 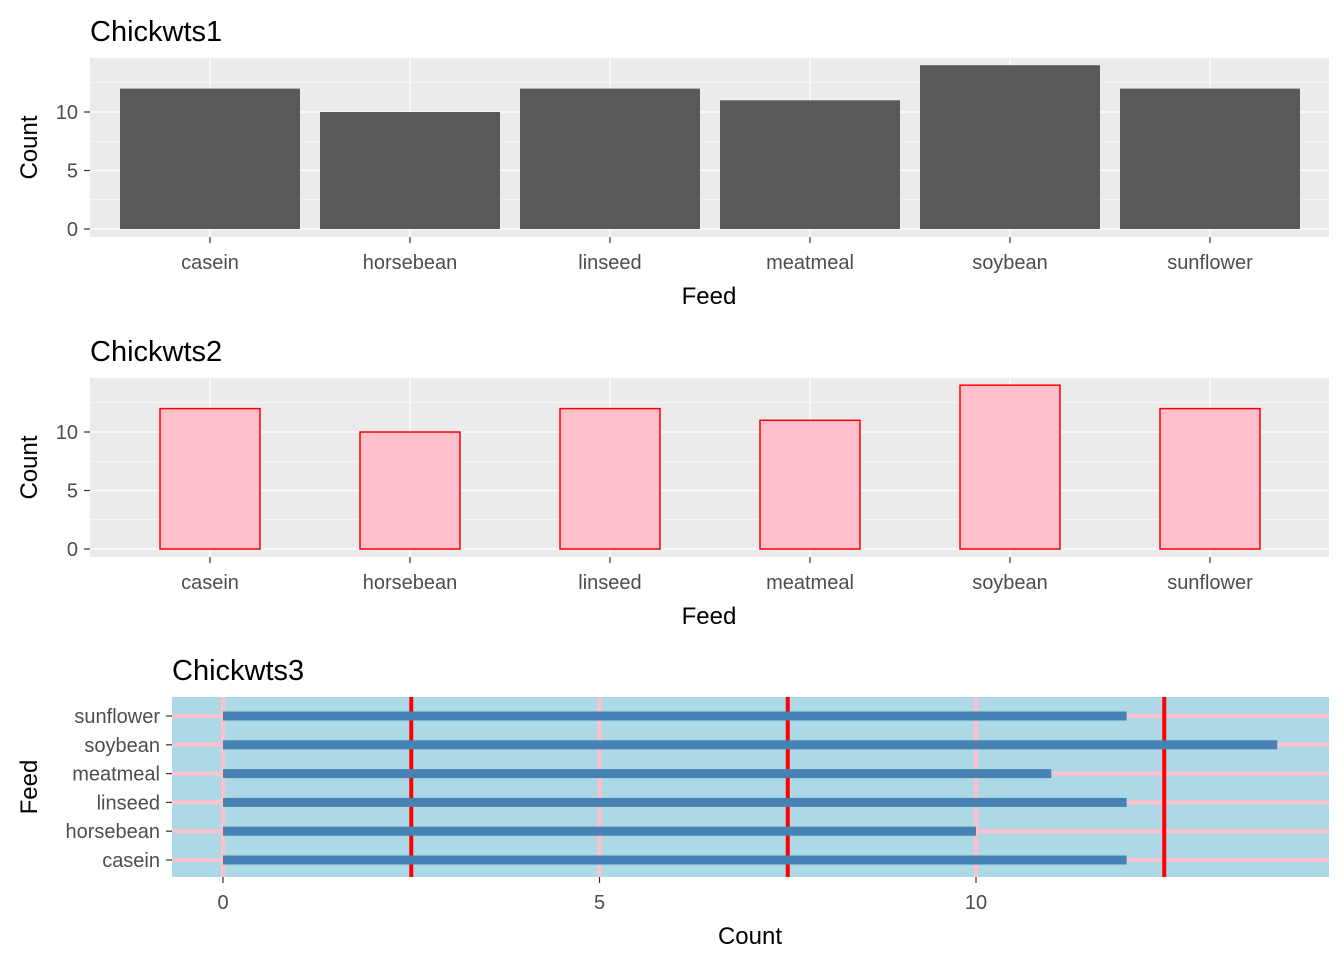 I want to click on chart-title: Chickwts2, so click(x=156, y=352).